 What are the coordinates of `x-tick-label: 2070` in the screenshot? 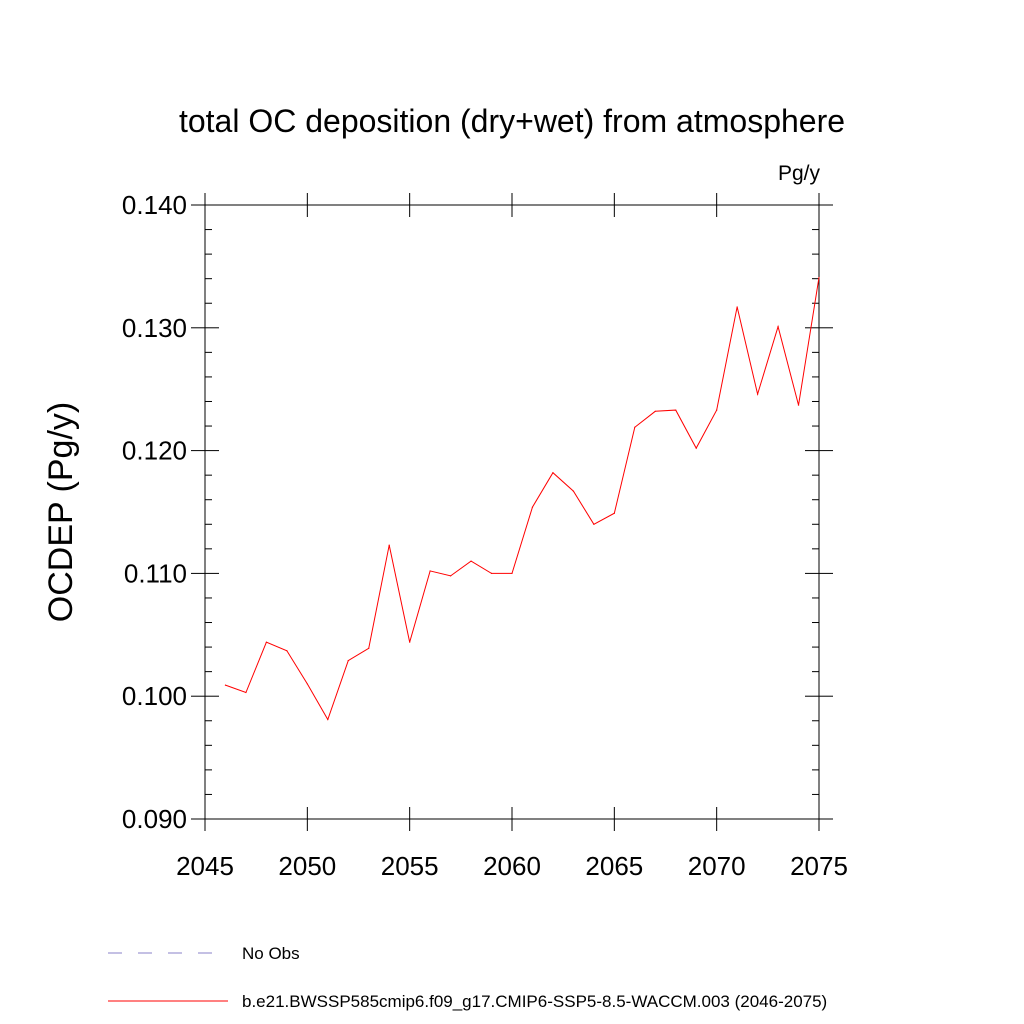 It's located at (717, 866).